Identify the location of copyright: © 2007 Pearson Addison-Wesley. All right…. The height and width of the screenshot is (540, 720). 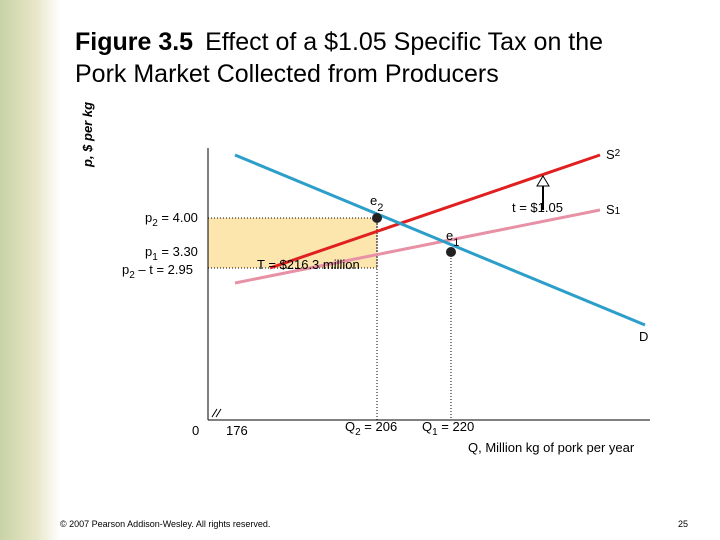
(165, 524).